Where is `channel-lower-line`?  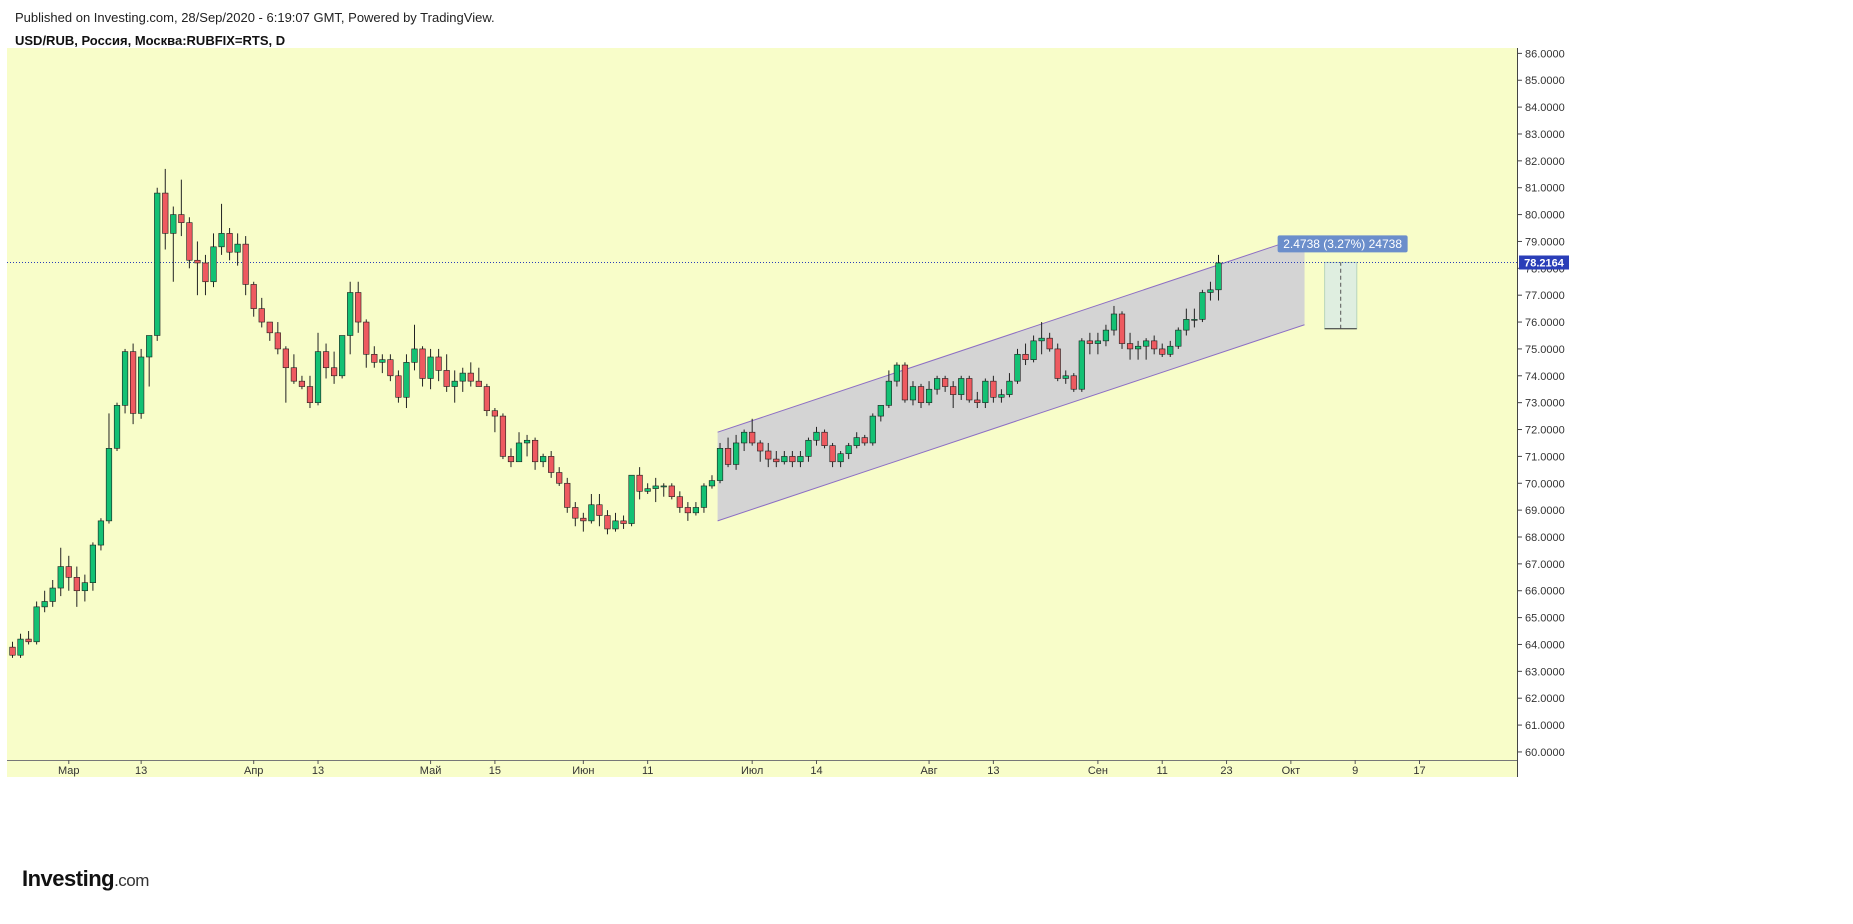
channel-lower-line is located at coordinates (1011, 423).